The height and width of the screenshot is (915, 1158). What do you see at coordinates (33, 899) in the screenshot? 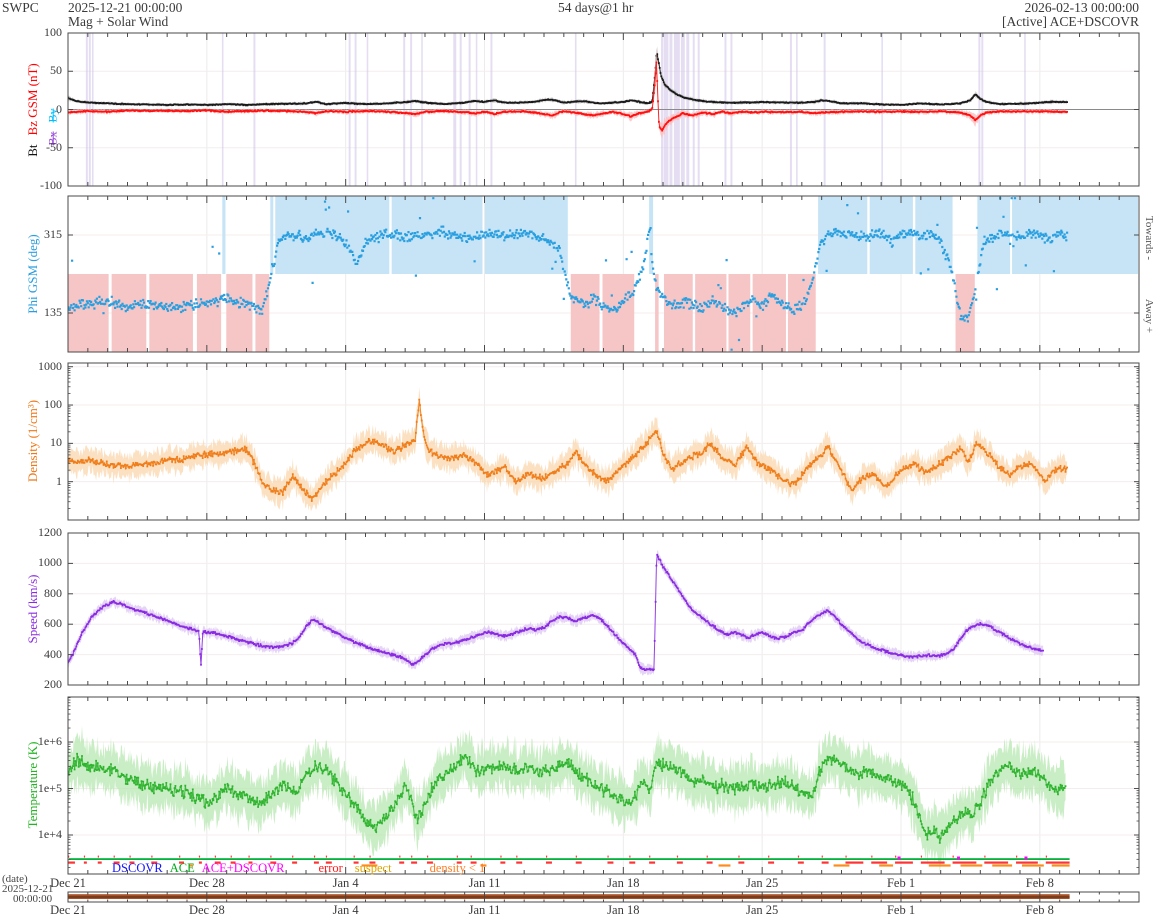
I see `footer-start-time: 00:00:00` at bounding box center [33, 899].